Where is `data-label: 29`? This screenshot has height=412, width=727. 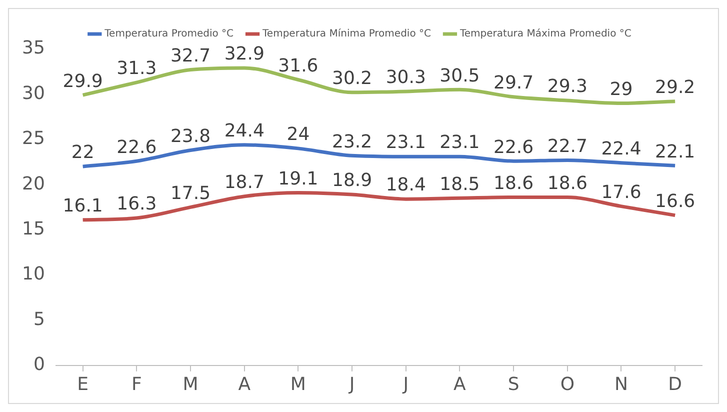 data-label: 29 is located at coordinates (621, 89).